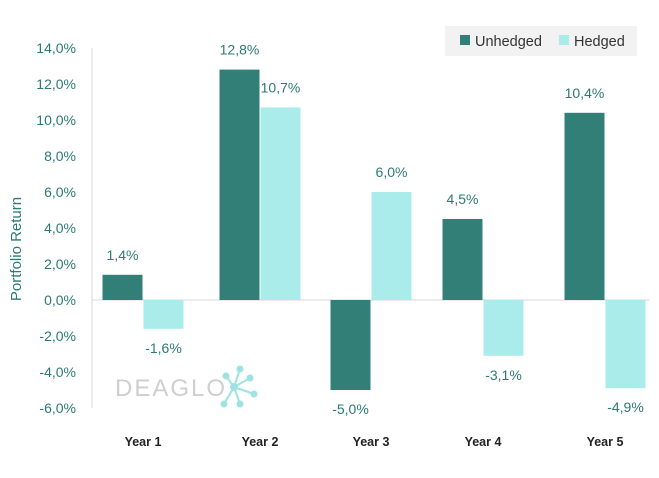 The height and width of the screenshot is (478, 659). Describe the element at coordinates (508, 42) in the screenshot. I see `legend-label-unhedged: Unhedged` at that location.